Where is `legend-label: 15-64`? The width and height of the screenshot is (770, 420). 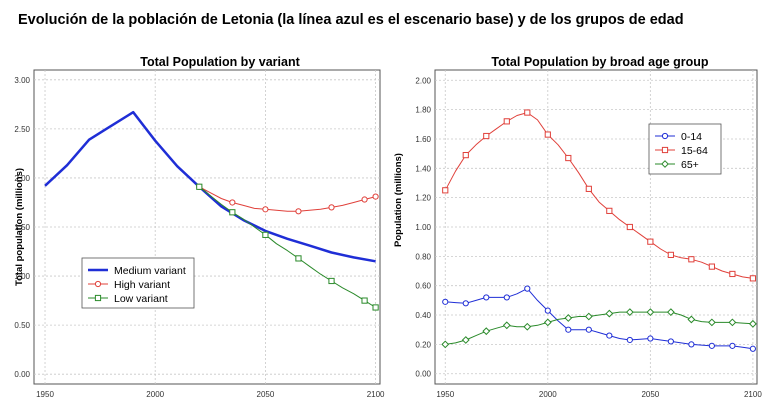
legend-label: 15-64 is located at coordinates (694, 151).